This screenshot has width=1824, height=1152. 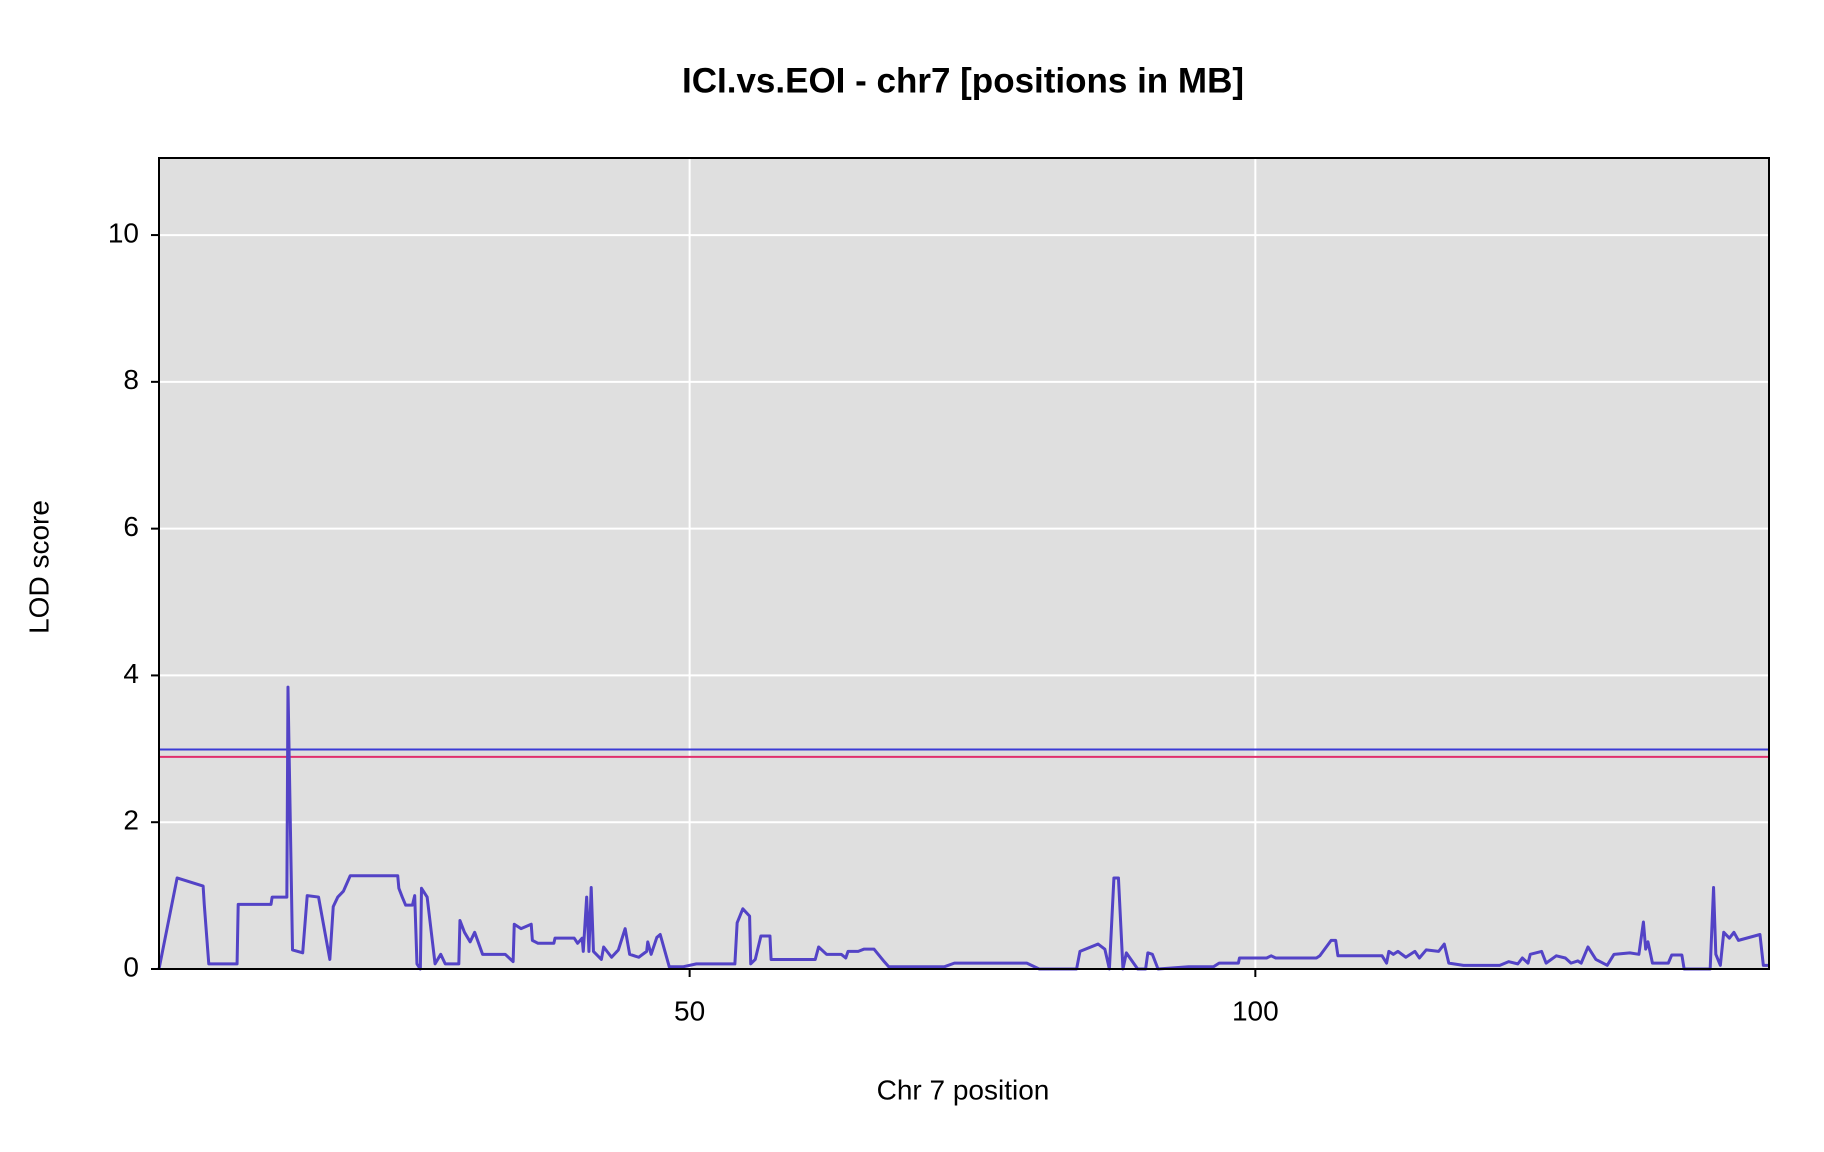 What do you see at coordinates (131, 379) in the screenshot?
I see `y-tick-label: 8` at bounding box center [131, 379].